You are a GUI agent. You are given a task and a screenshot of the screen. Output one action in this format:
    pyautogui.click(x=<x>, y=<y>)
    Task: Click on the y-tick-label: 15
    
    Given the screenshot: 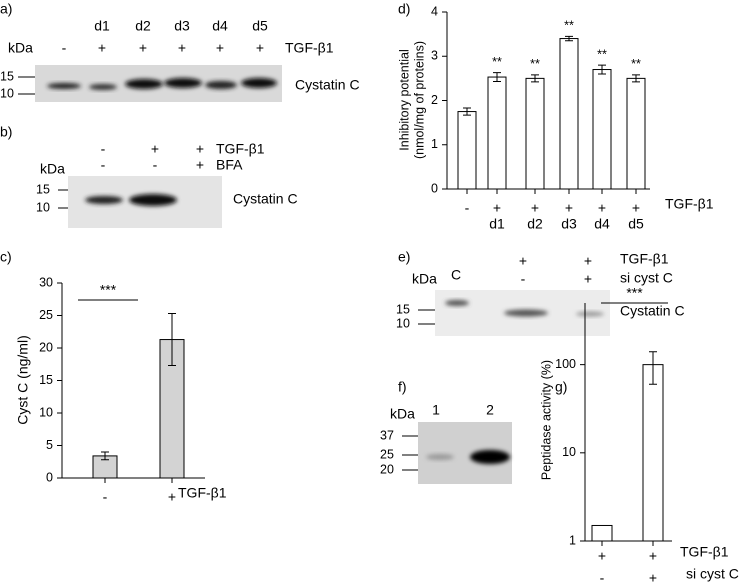 What is the action you would take?
    pyautogui.click(x=46, y=380)
    